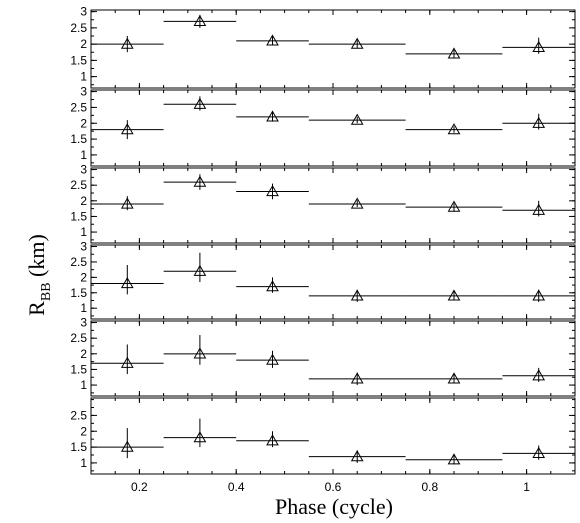 The height and width of the screenshot is (523, 580). I want to click on y-axis-title-main: R, so click(36, 308).